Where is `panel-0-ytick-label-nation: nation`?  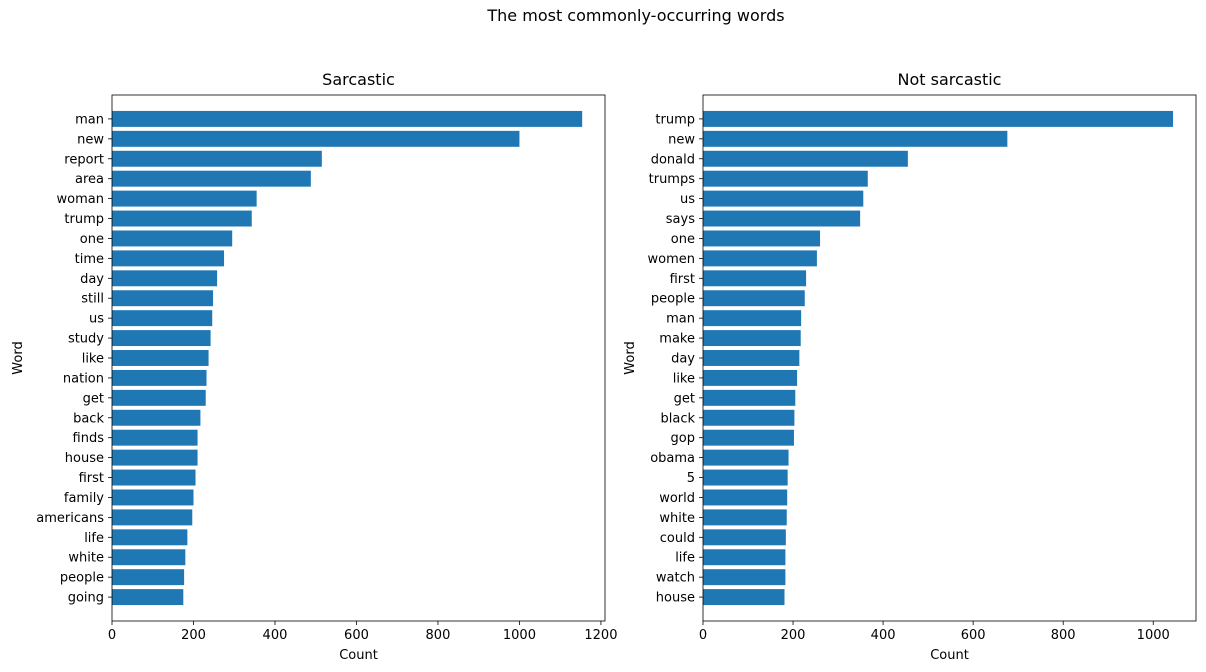
panel-0-ytick-label-nation: nation is located at coordinates (83, 378).